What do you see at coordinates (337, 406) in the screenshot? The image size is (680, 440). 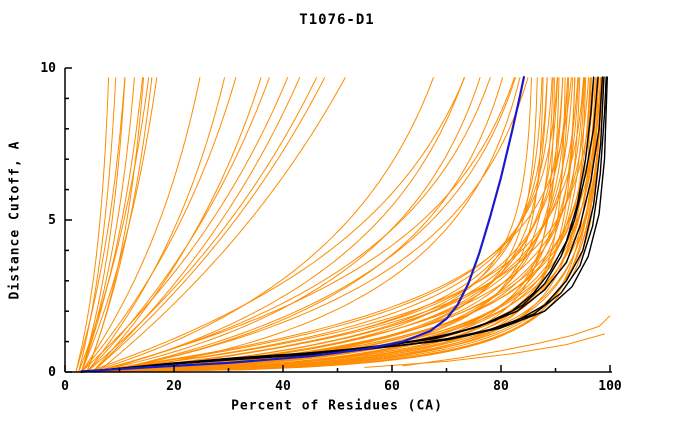 I see `x-axis-label: Percent of Residues (CA)` at bounding box center [337, 406].